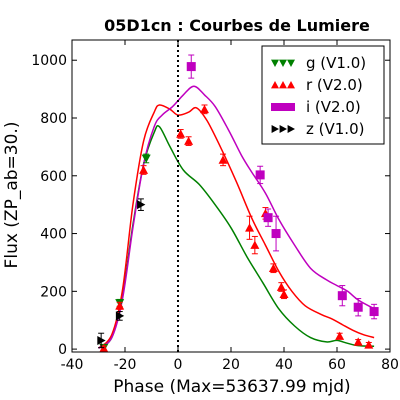 This screenshot has width=400, height=400. I want to click on data-point-g, so click(146, 158).